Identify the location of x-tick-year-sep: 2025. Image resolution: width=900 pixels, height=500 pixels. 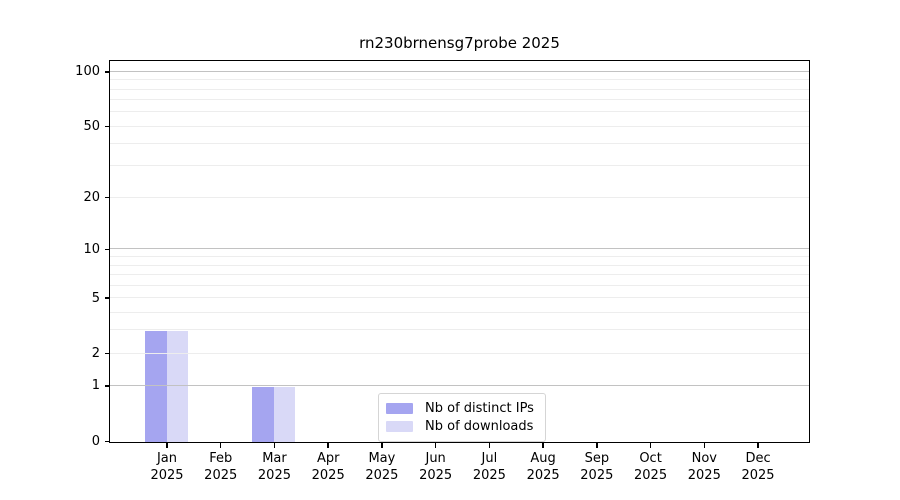
(597, 475).